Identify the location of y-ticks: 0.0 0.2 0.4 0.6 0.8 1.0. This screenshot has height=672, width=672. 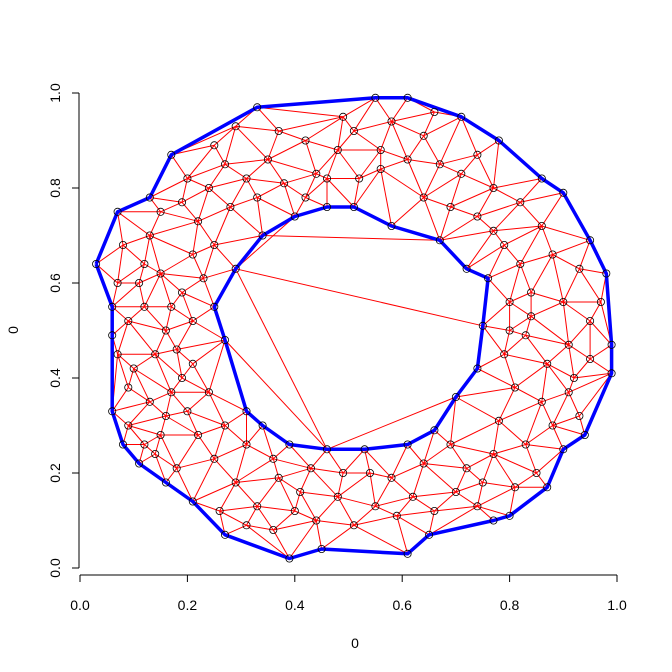
(63, 330).